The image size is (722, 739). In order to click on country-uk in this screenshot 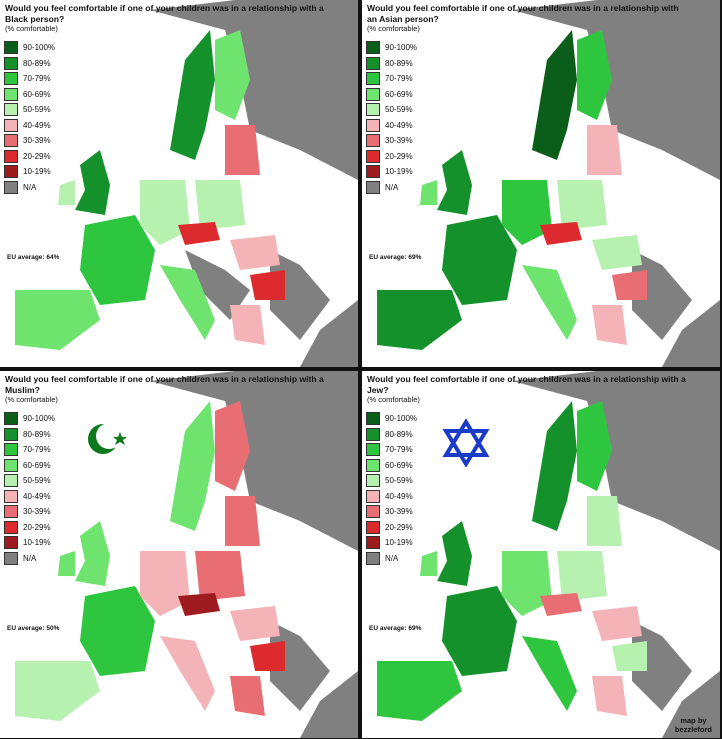, I will do `click(454, 182)`.